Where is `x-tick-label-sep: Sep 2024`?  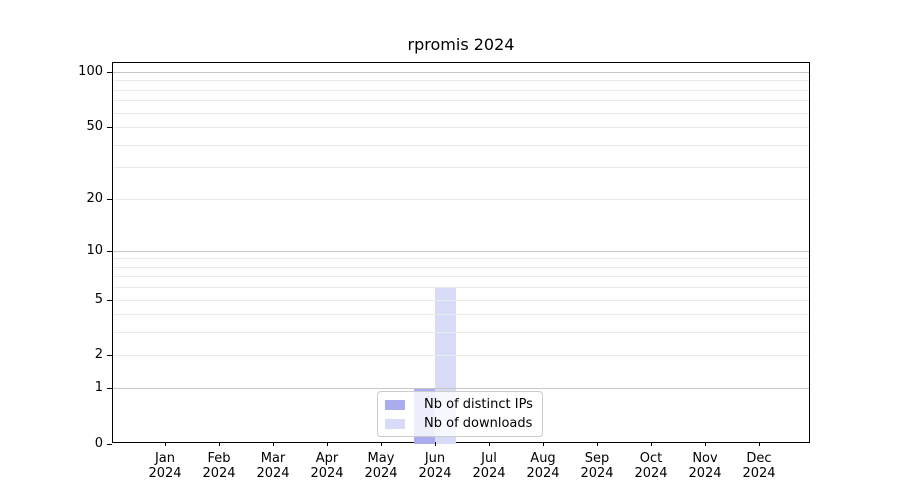
x-tick-label-sep: Sep 2024 is located at coordinates (597, 466).